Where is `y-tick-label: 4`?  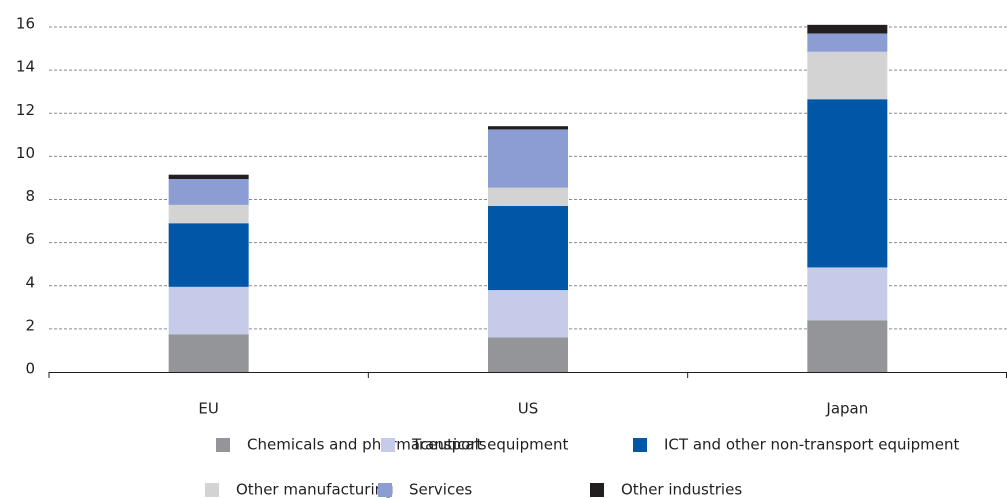
y-tick-label: 4 is located at coordinates (30, 282).